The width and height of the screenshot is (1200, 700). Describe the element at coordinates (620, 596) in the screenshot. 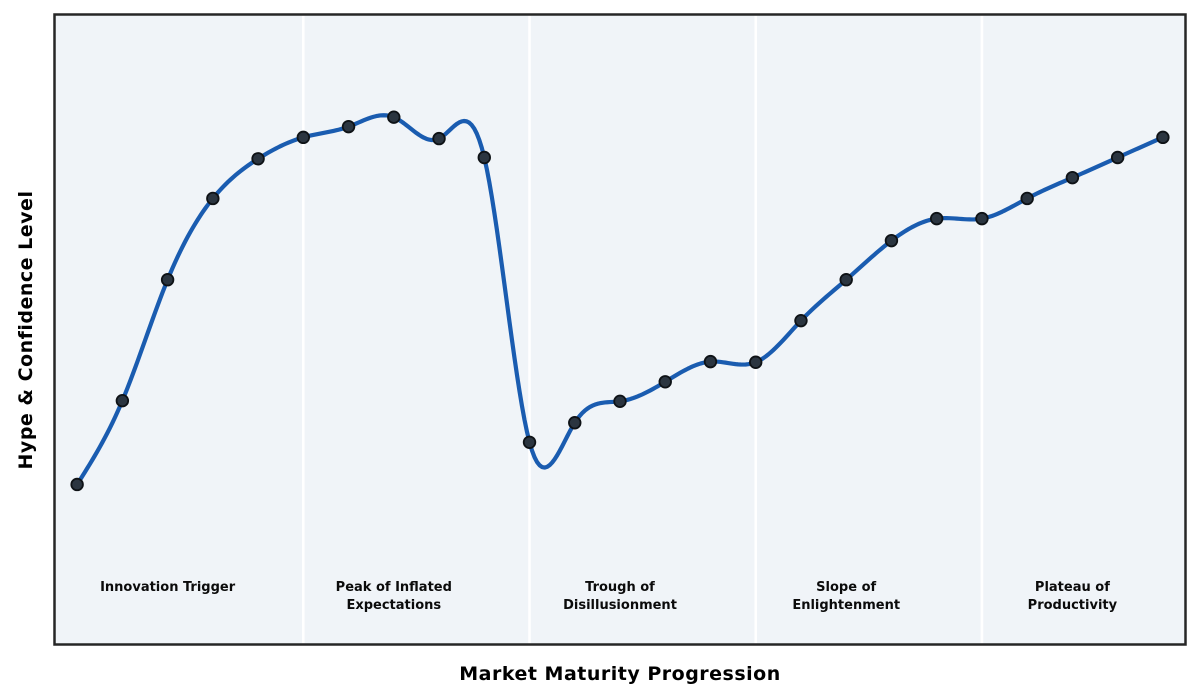

I see `phase-label-trough-of-disillusionment: Trough of Disillusionment` at that location.